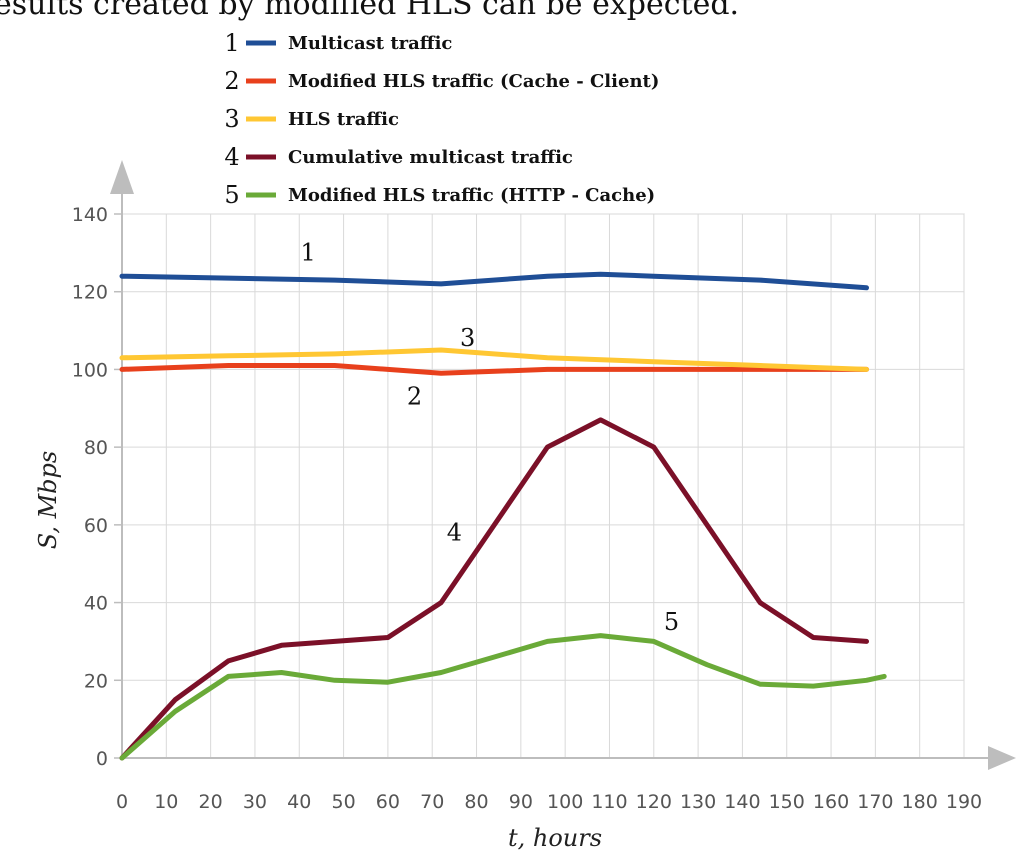 This screenshot has height=857, width=1016. I want to click on x-tick-label: 160, so click(831, 802).